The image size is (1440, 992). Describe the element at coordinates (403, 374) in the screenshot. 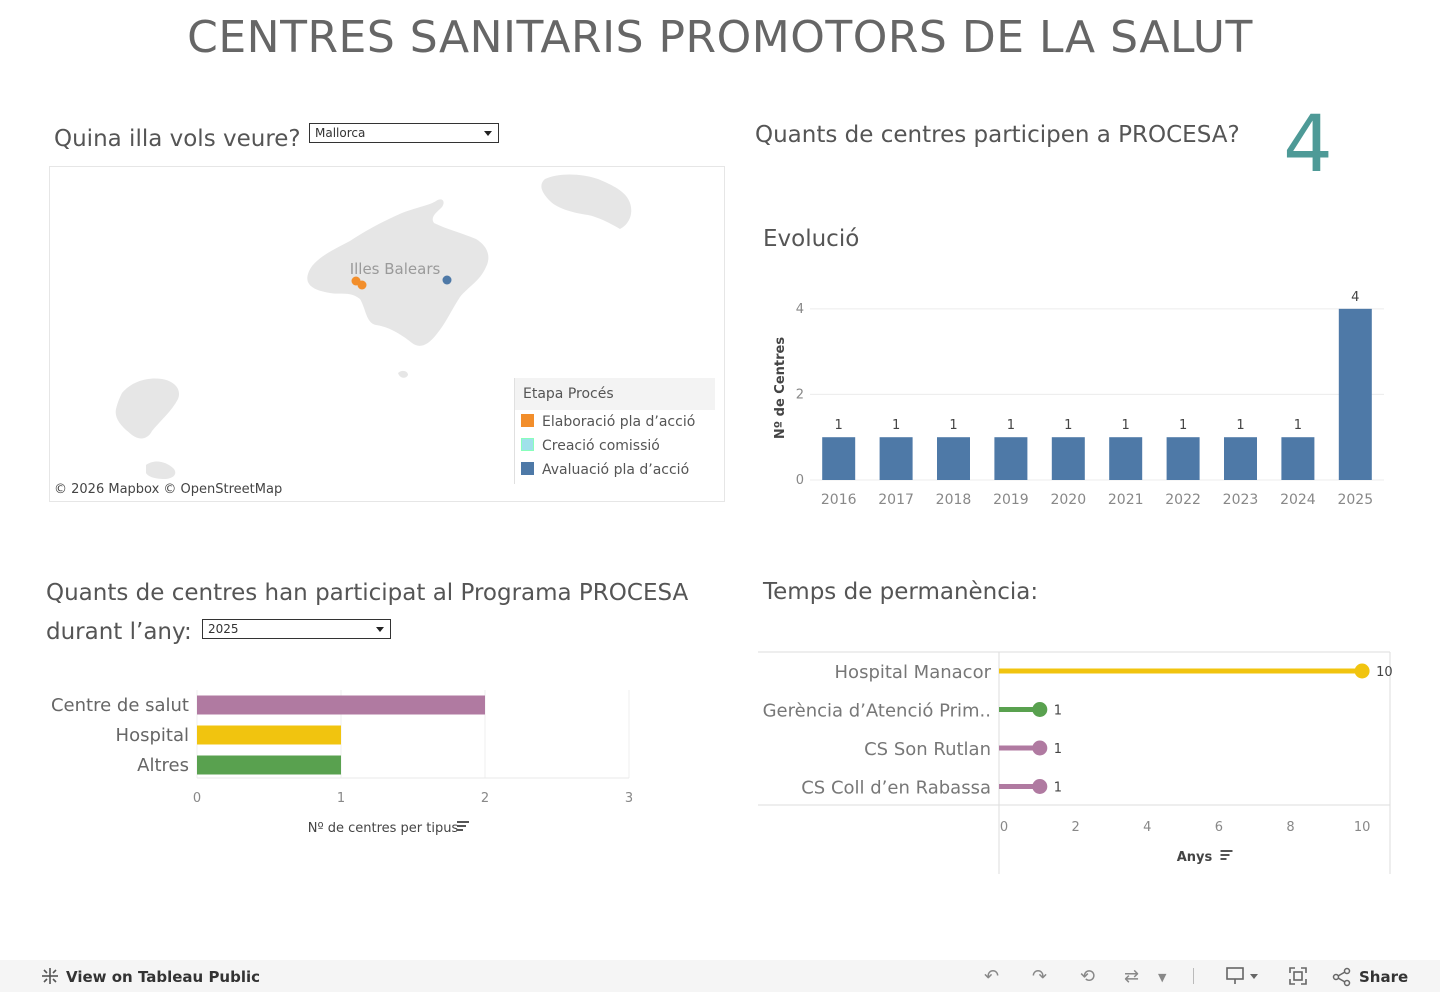

I see `cabrera-island-shape` at that location.